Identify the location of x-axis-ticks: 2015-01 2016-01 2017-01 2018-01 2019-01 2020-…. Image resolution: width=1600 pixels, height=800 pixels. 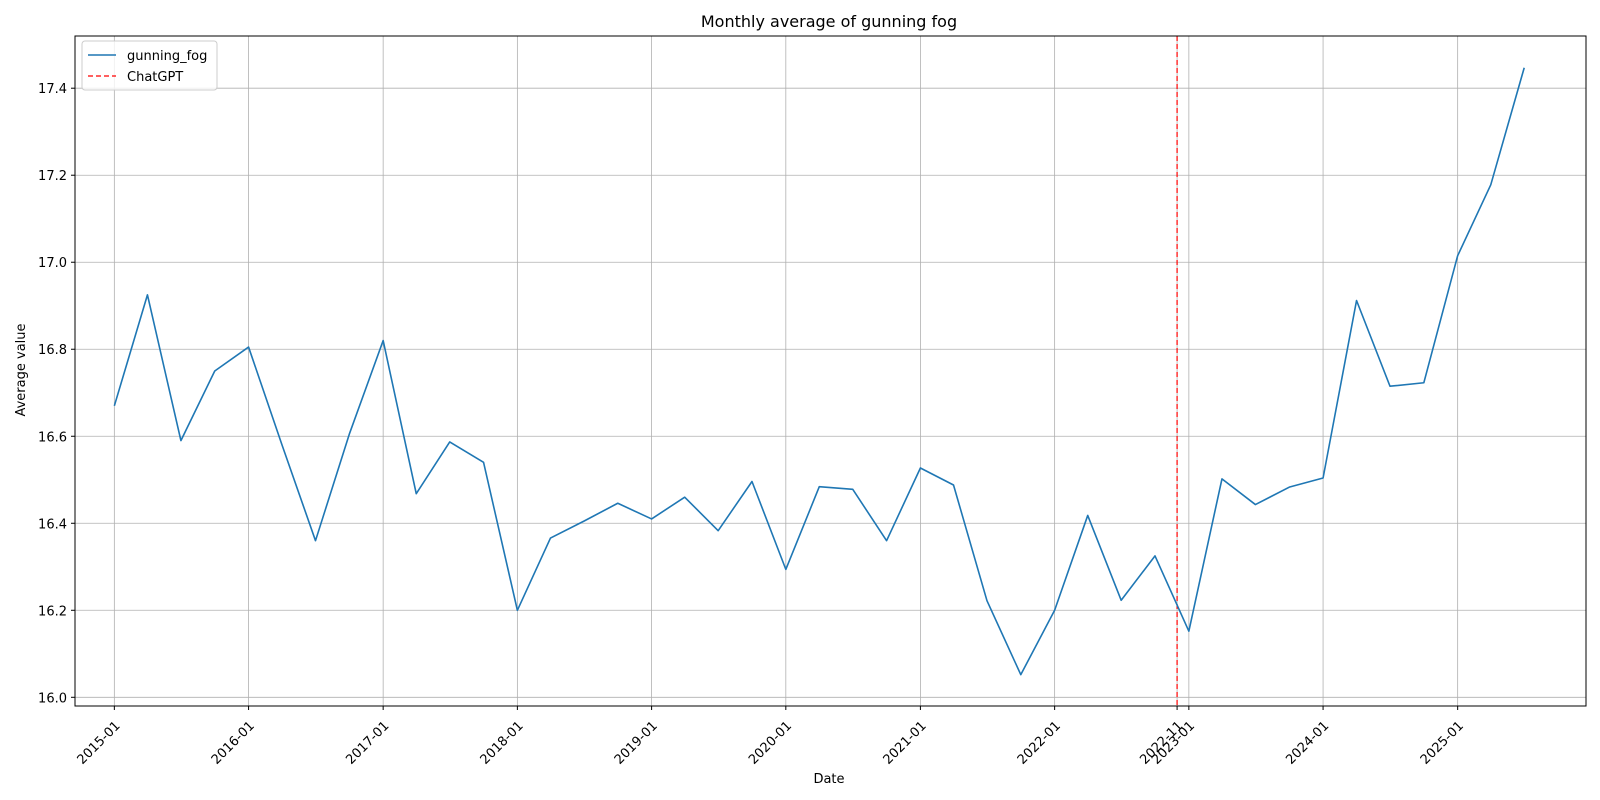
(771, 737).